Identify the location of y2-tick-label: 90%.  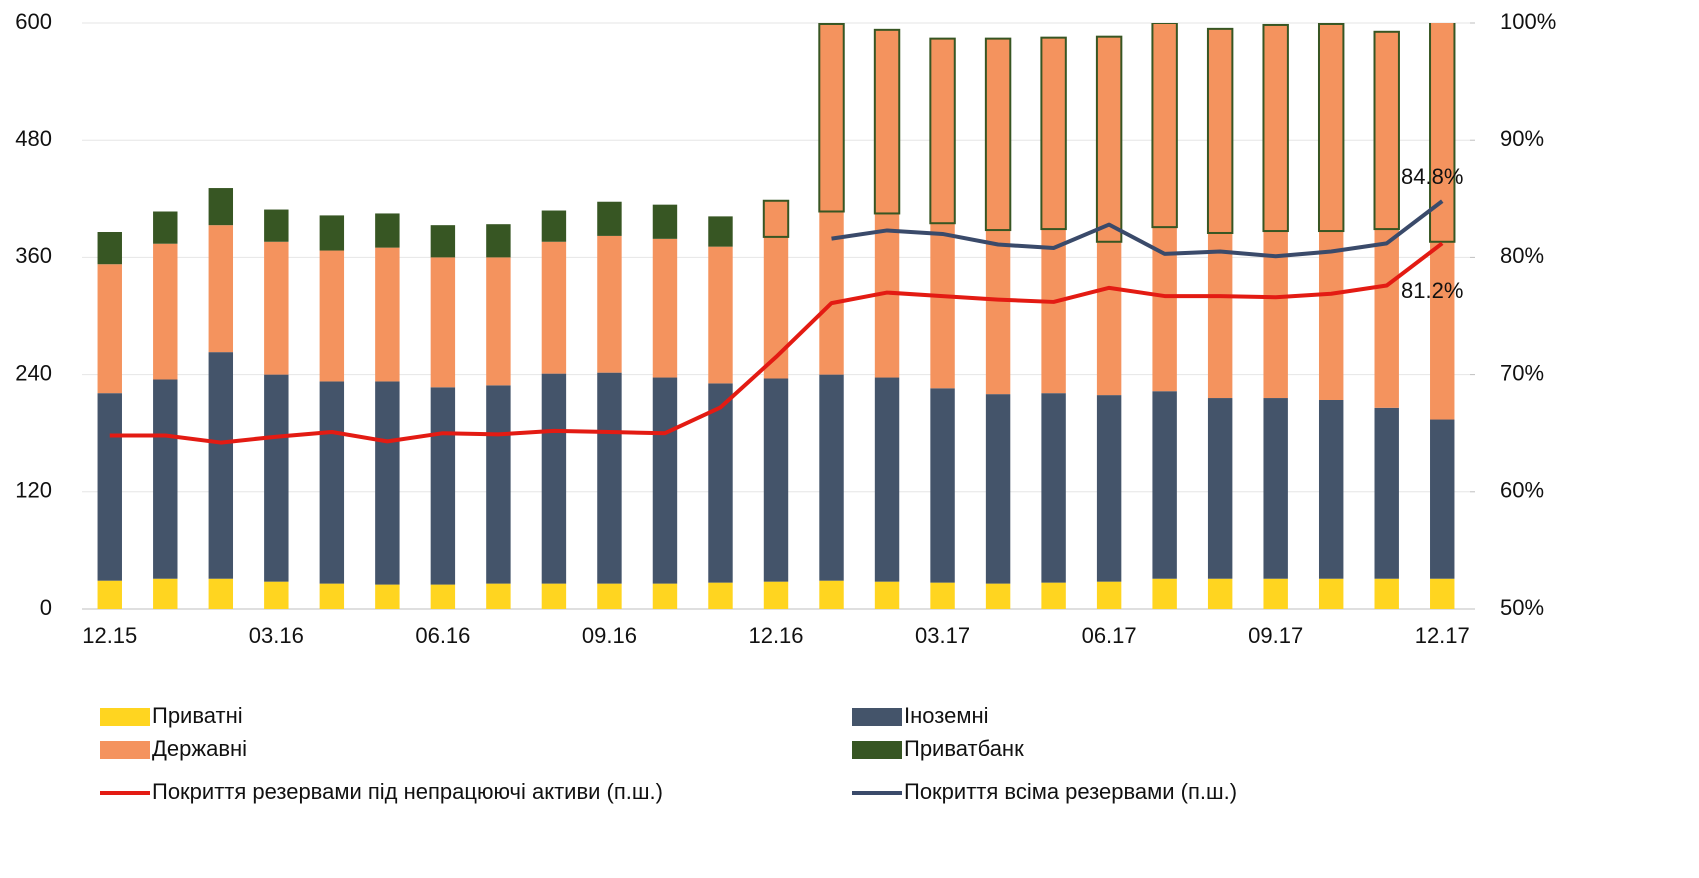
(1522, 138).